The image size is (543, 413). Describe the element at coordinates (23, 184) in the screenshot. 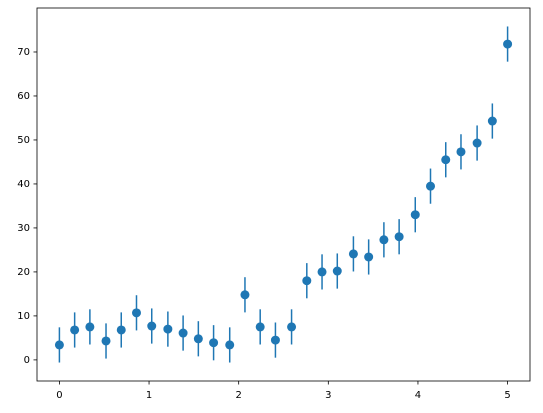

I see `y-tick-label: 40` at that location.